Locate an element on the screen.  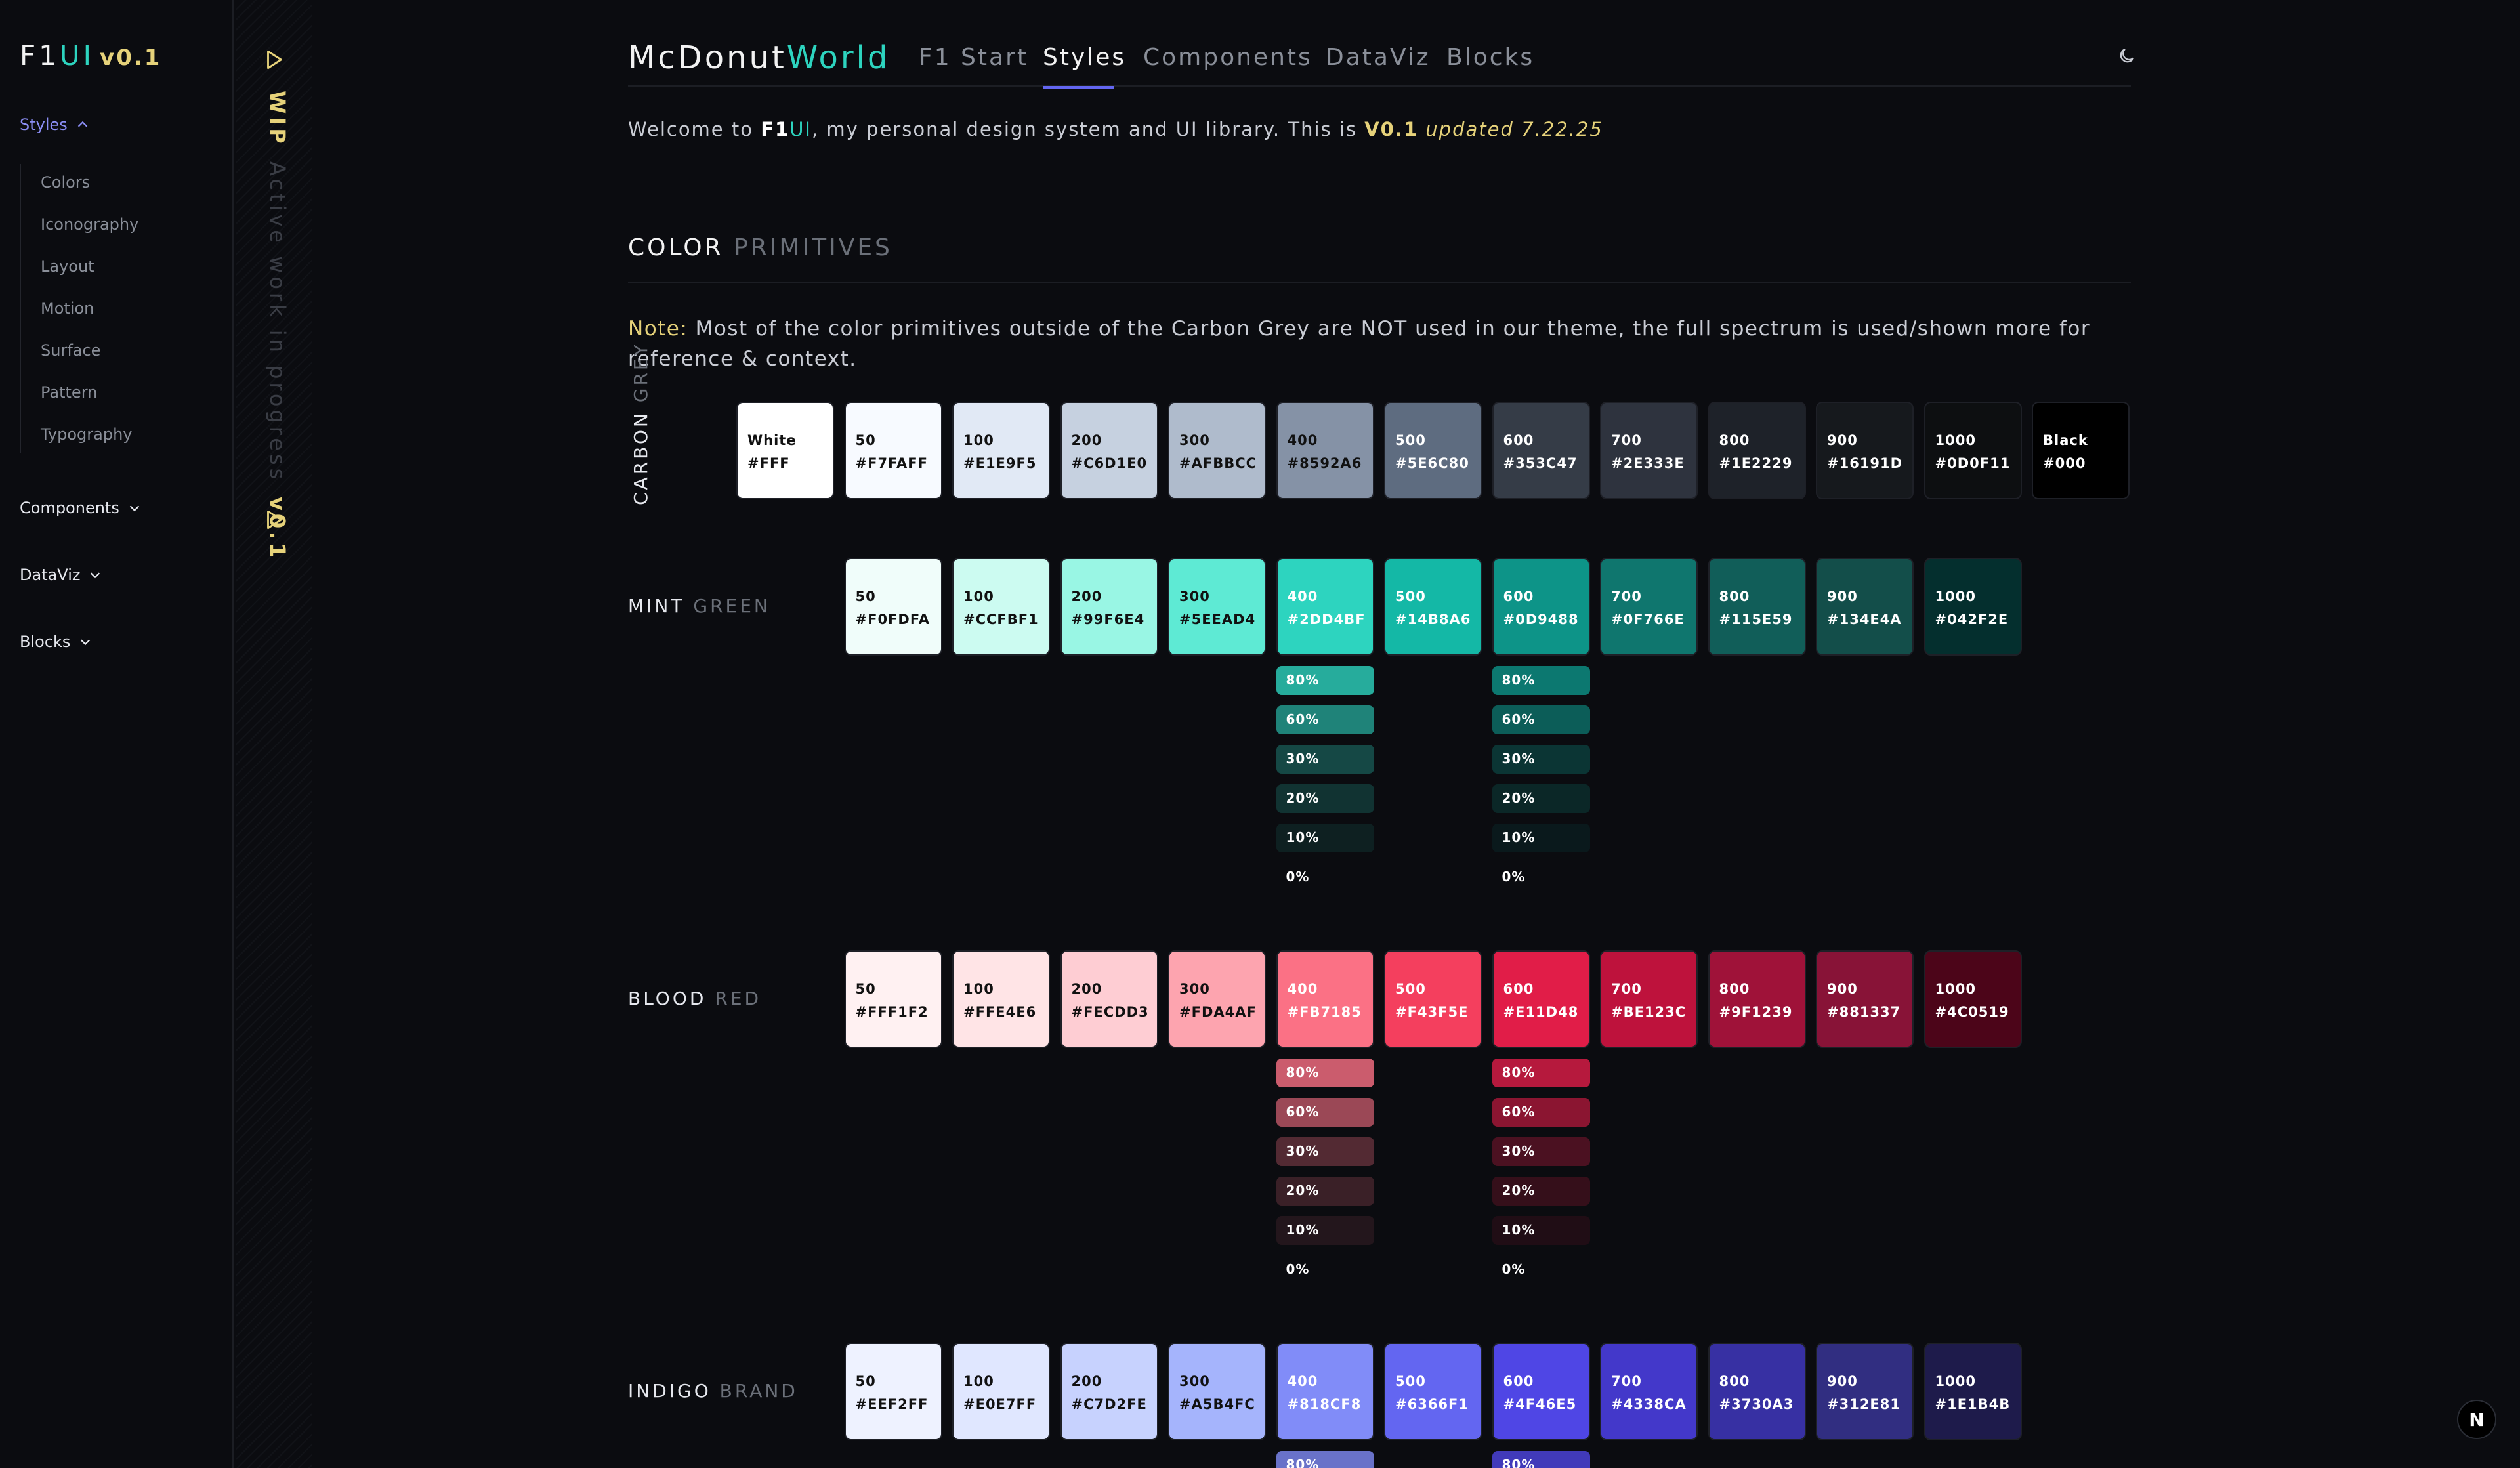
swatch-indigo-900: 900 #312E81 is located at coordinates (1865, 1392).